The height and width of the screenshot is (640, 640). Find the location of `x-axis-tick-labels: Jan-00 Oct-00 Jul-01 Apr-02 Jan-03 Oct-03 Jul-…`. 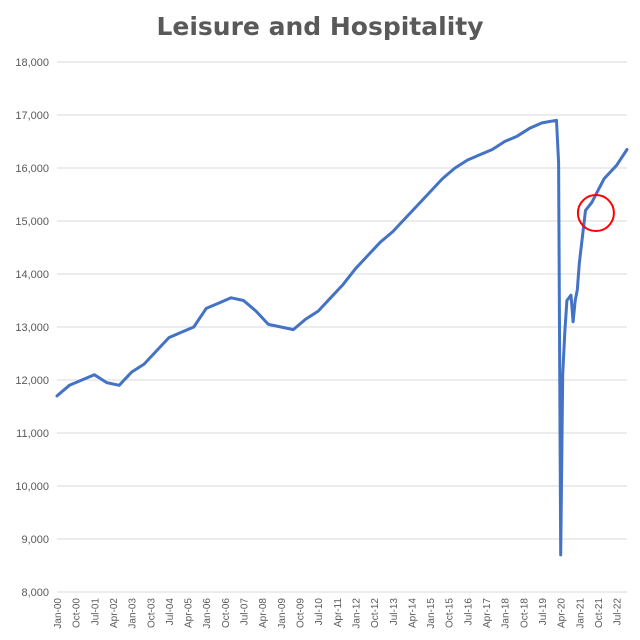

x-axis-tick-labels: Jan-00 Oct-00 Jul-01 Apr-02 Jan-03 Oct-03 Jul-… is located at coordinates (338, 613).